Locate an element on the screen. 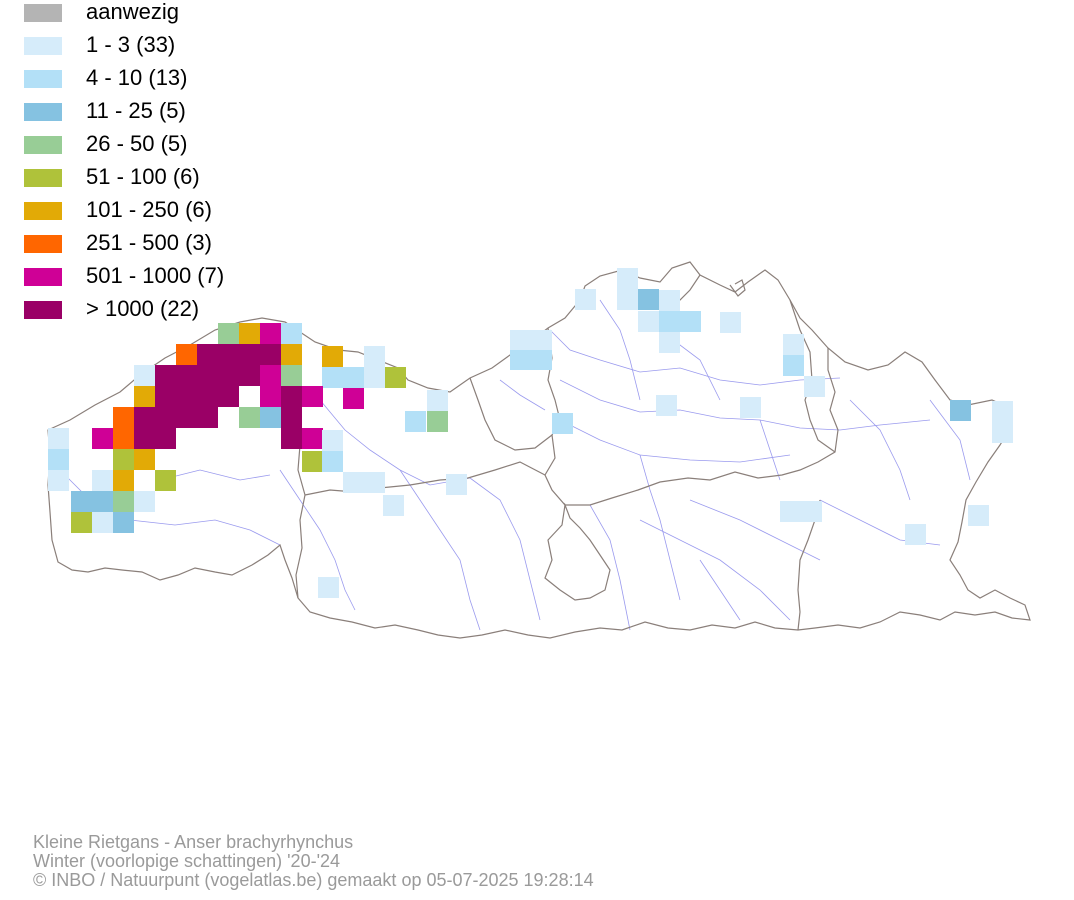 The width and height of the screenshot is (1074, 900). legend-item: aanwezig is located at coordinates (174, 12).